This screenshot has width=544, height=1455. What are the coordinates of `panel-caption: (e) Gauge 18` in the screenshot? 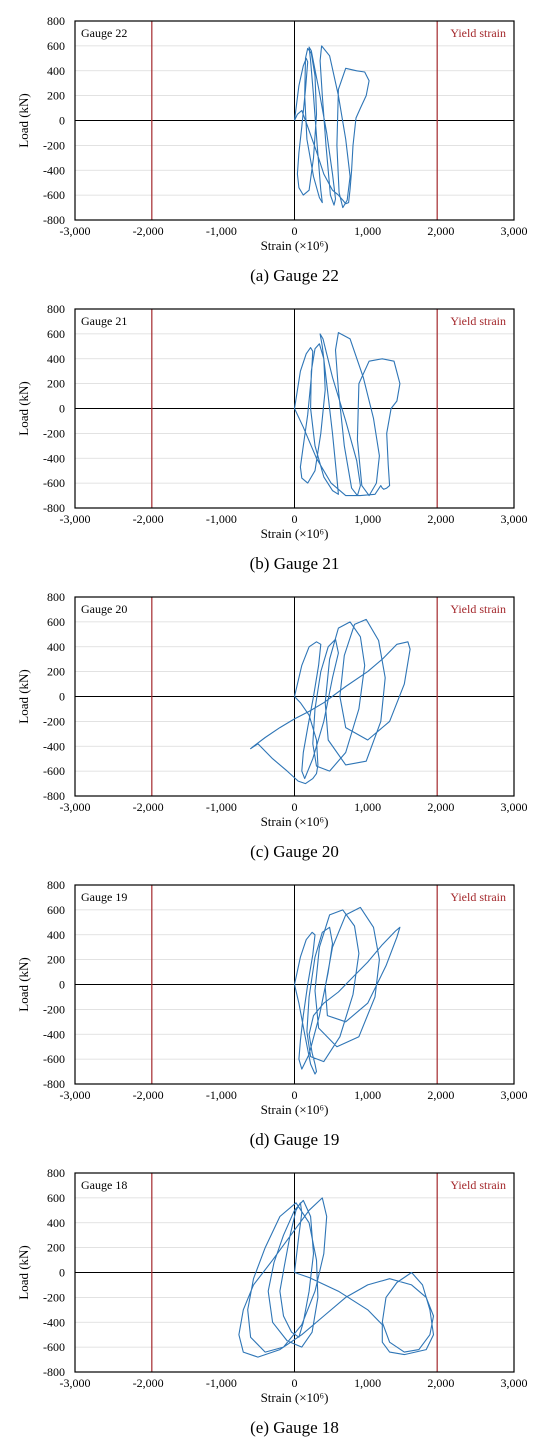 It's located at (294, 1427).